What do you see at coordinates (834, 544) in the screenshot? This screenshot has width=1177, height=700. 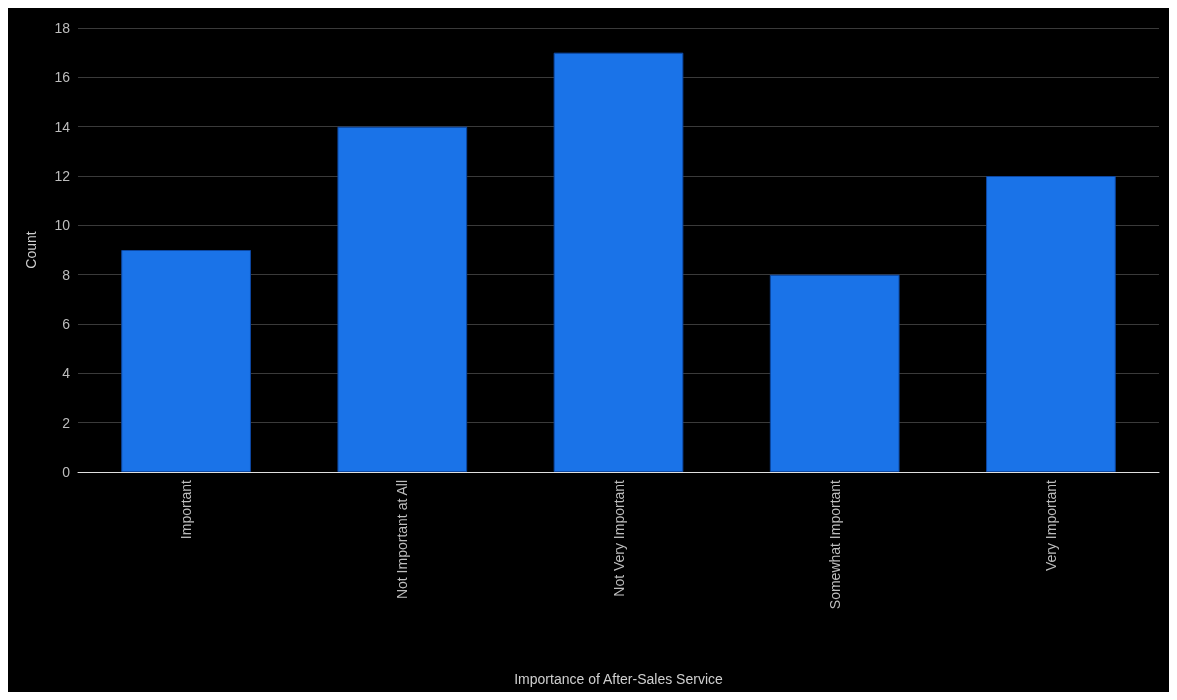 I see `x-tick-label: Somewhat Important` at bounding box center [834, 544].